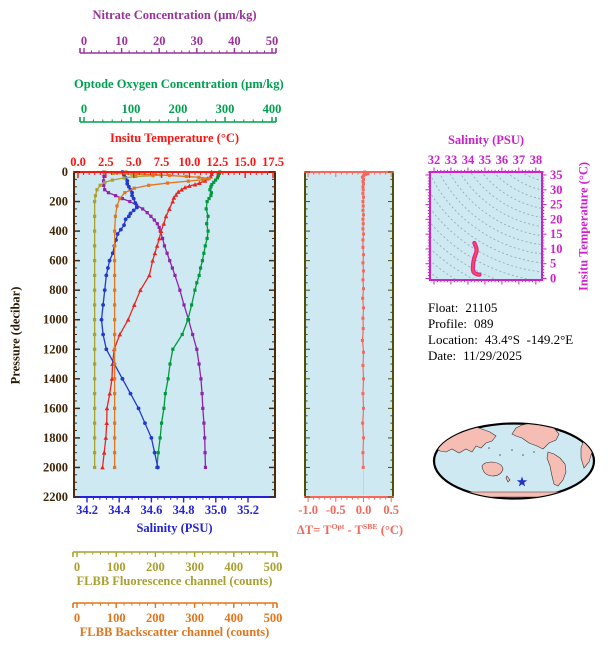 Image resolution: width=609 pixels, height=663 pixels. Describe the element at coordinates (583, 226) in the screenshot. I see `ts-temperature-title: Insitu Temperature (°C)` at that location.